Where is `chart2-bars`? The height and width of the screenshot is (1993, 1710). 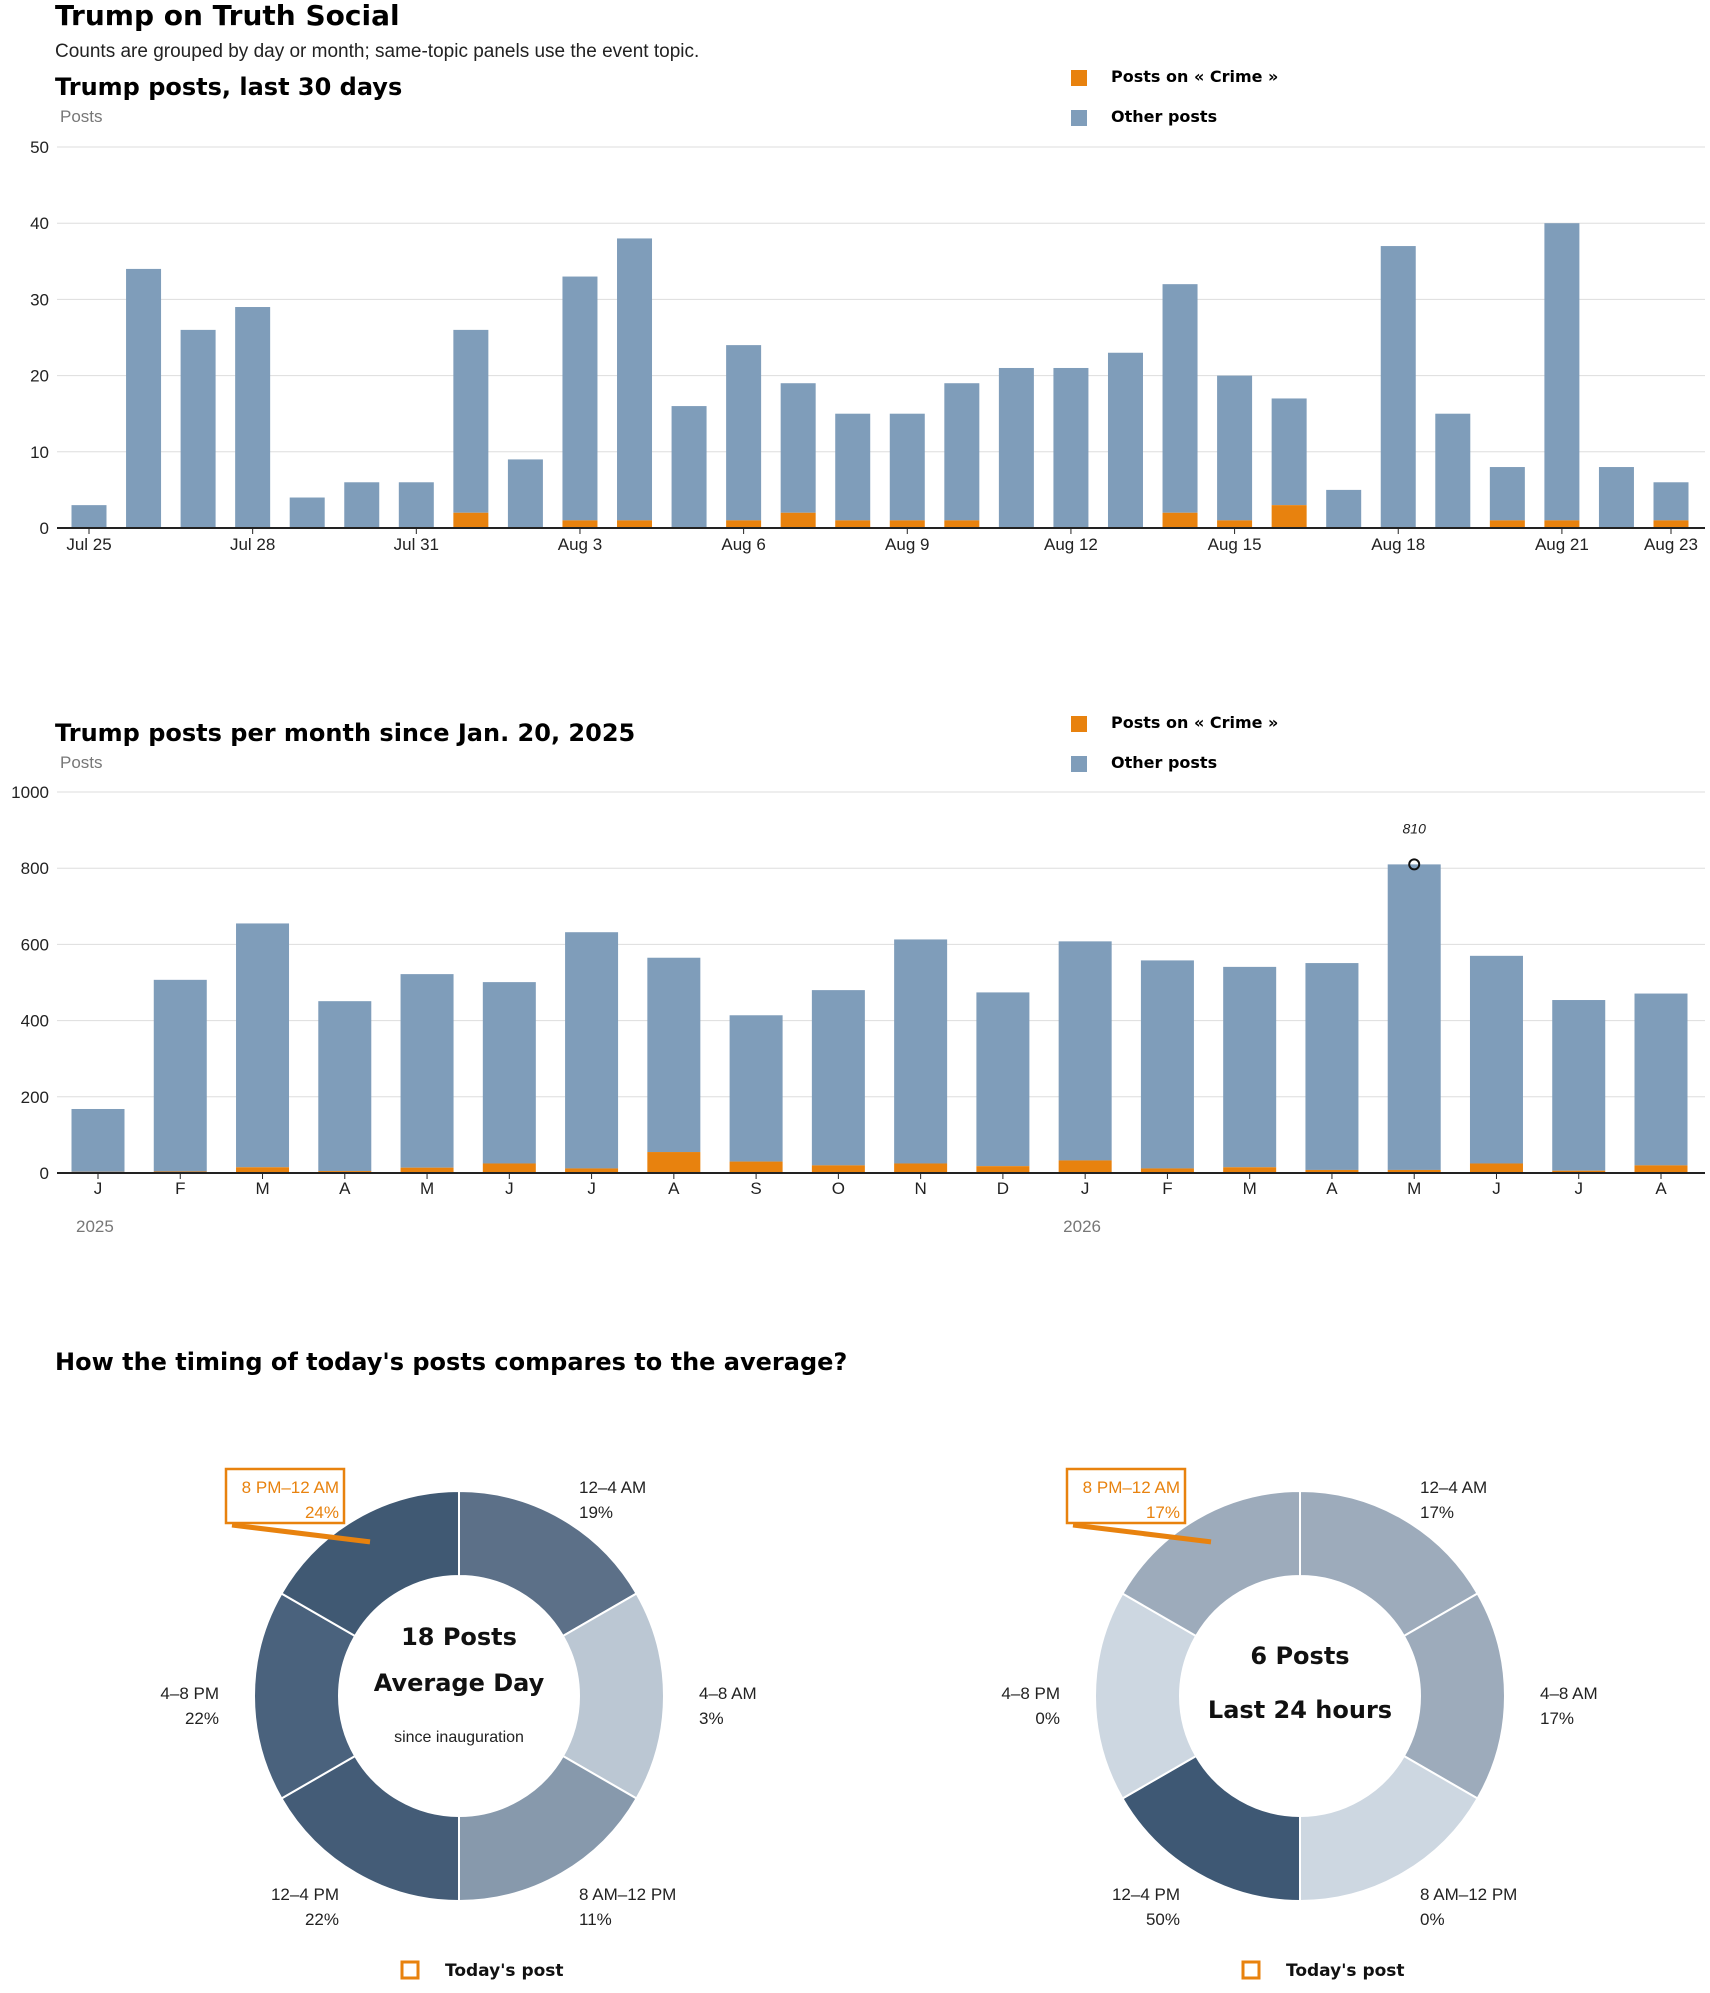
chart2-bars is located at coordinates (881, 1019).